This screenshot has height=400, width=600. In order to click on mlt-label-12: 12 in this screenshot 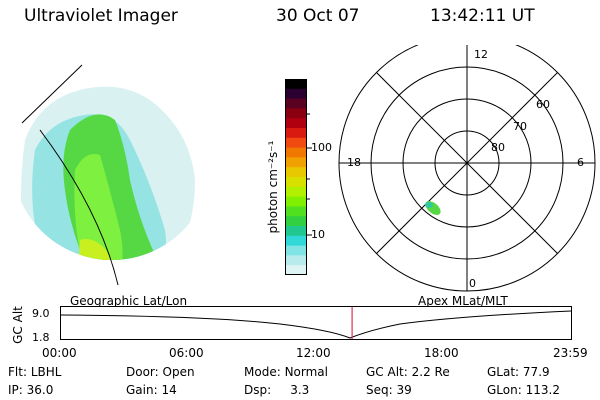, I will do `click(481, 54)`.